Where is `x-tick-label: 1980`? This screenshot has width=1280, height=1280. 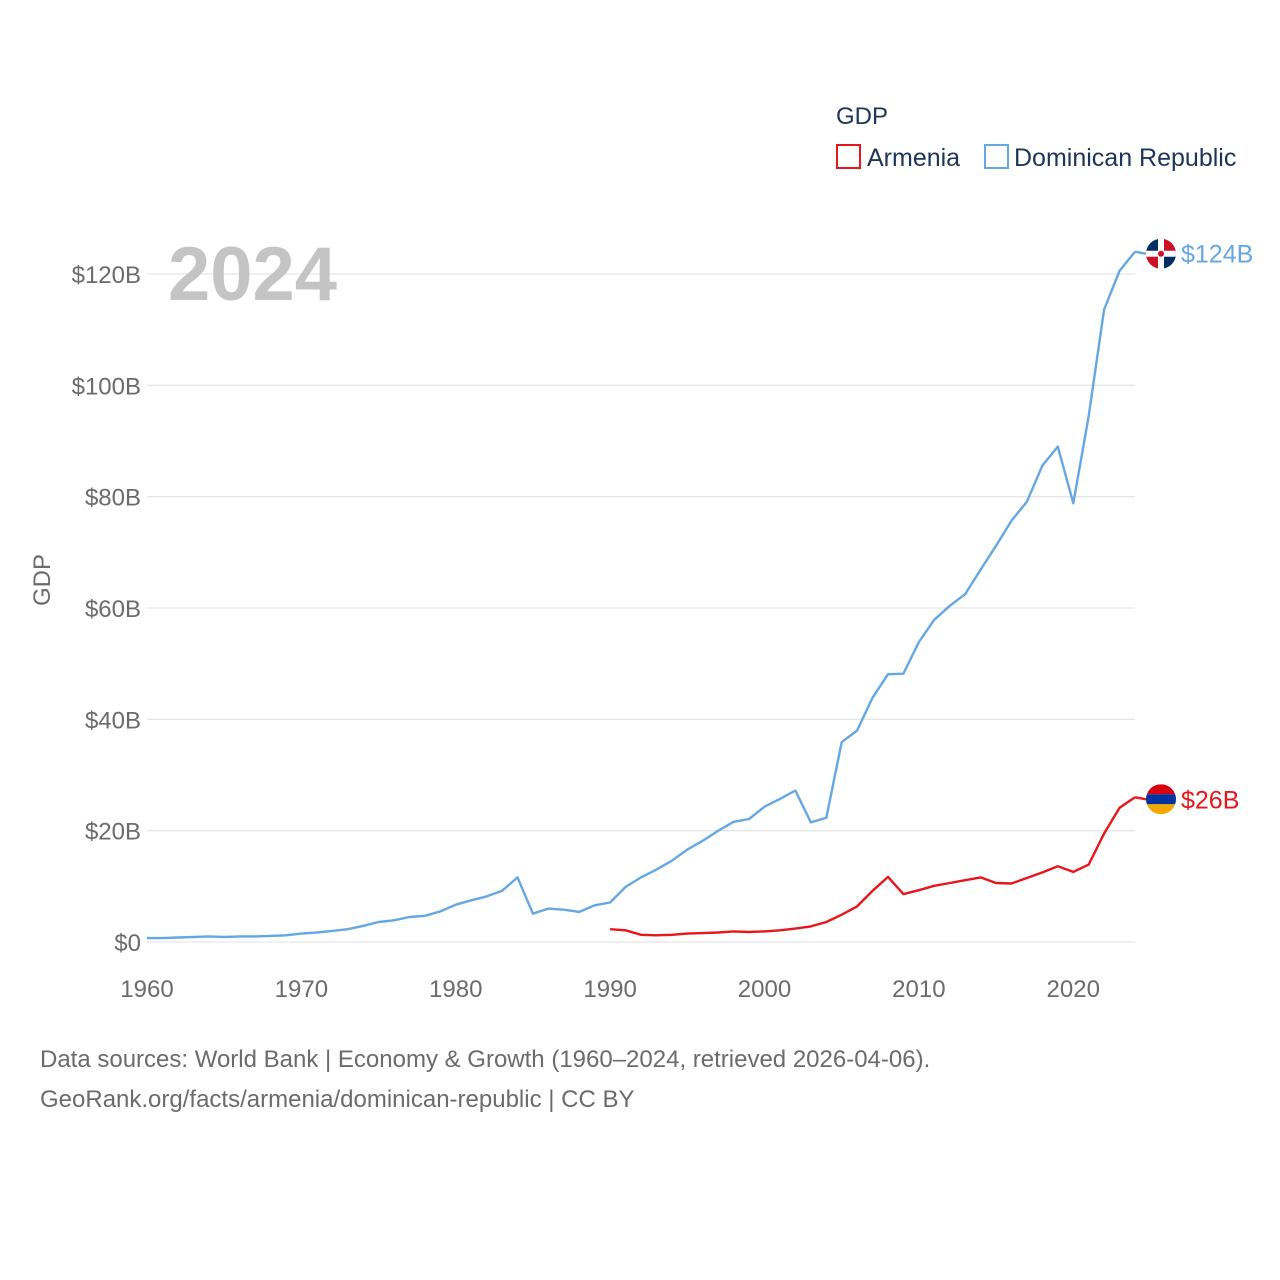
x-tick-label: 1980 is located at coordinates (455, 989).